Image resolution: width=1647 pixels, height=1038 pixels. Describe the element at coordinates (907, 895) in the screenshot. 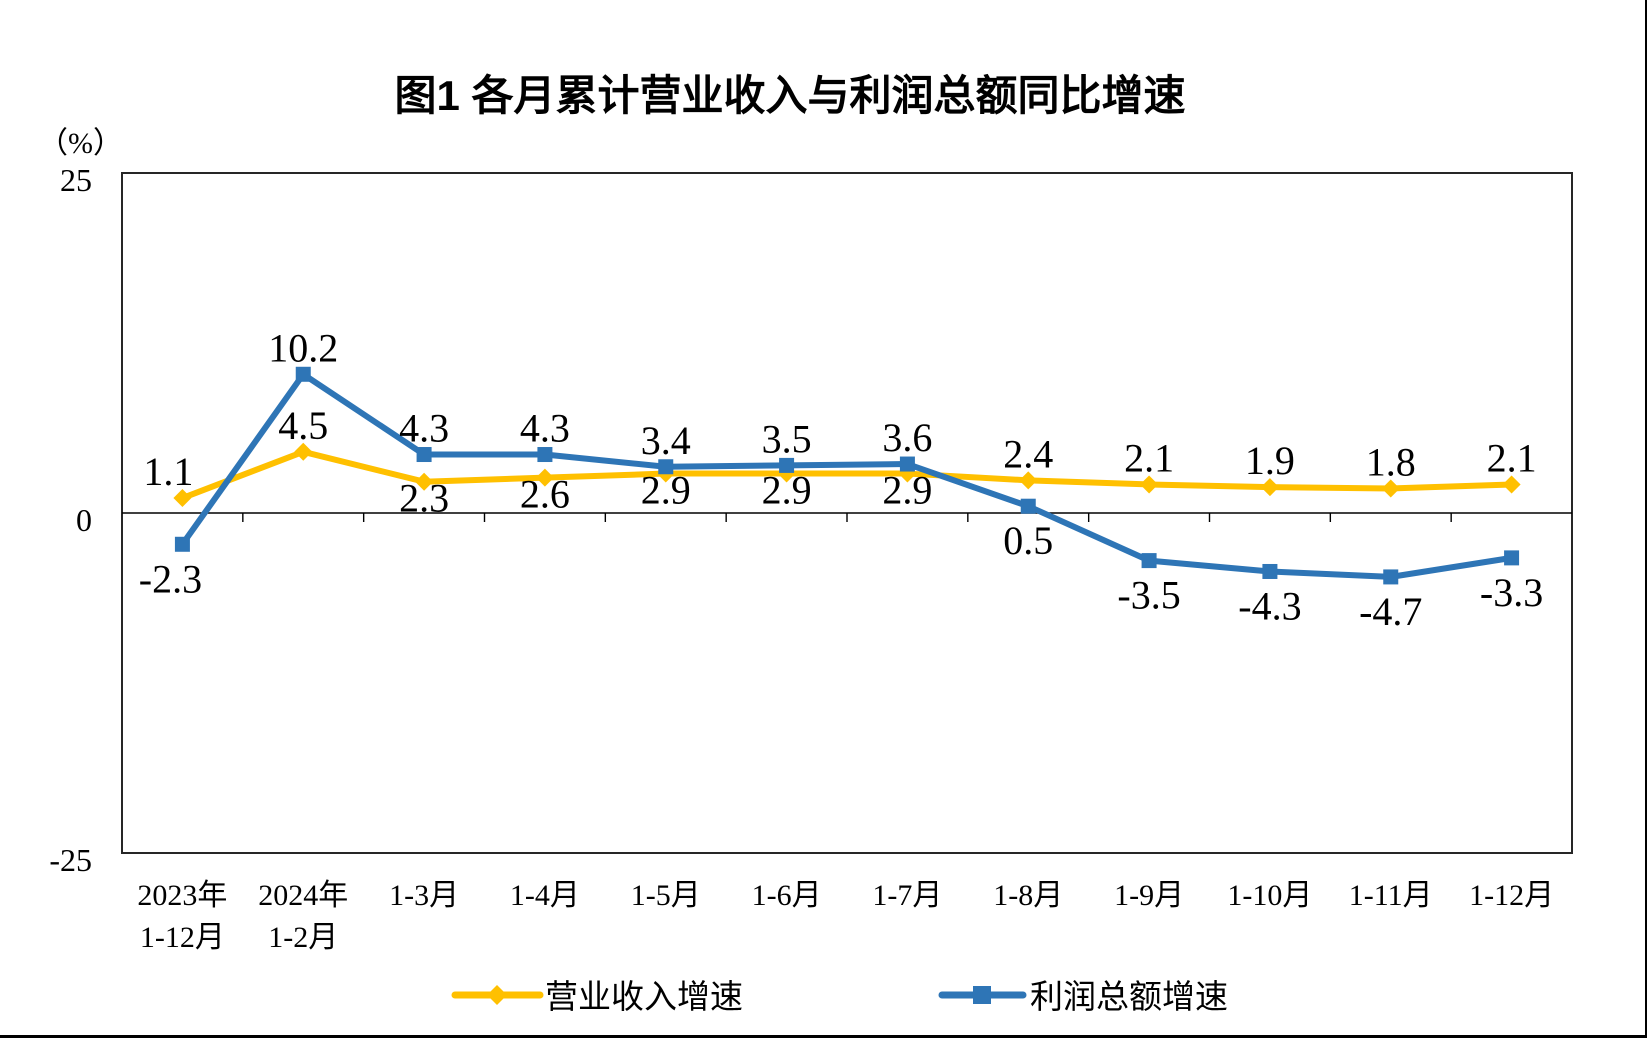

I see `x-axis-label: 1-7月` at that location.